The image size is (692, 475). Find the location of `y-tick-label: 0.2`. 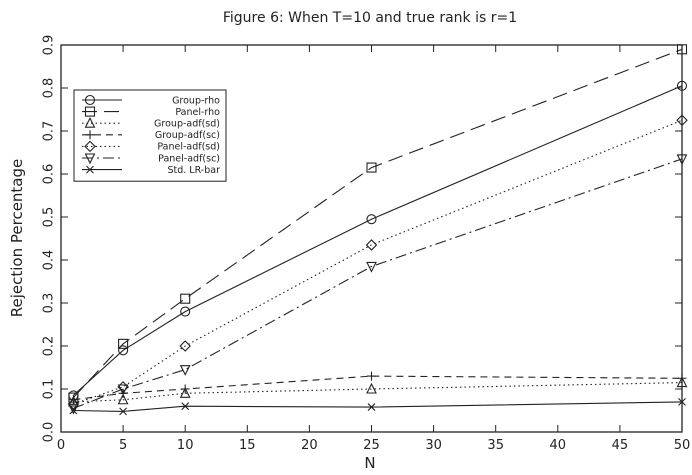

y-tick-label: 0.2 is located at coordinates (49, 346).